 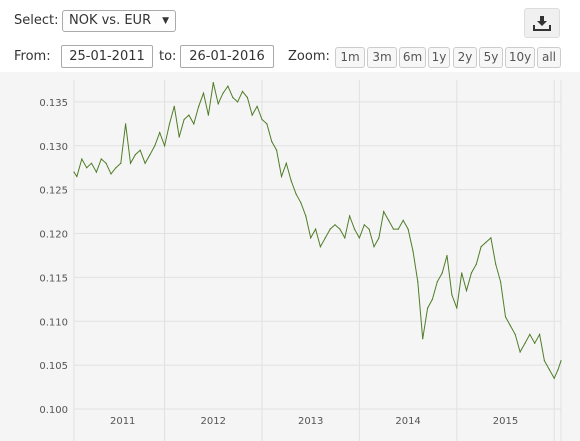 What do you see at coordinates (53, 366) in the screenshot?
I see `y-tick-label: 0.105` at bounding box center [53, 366].